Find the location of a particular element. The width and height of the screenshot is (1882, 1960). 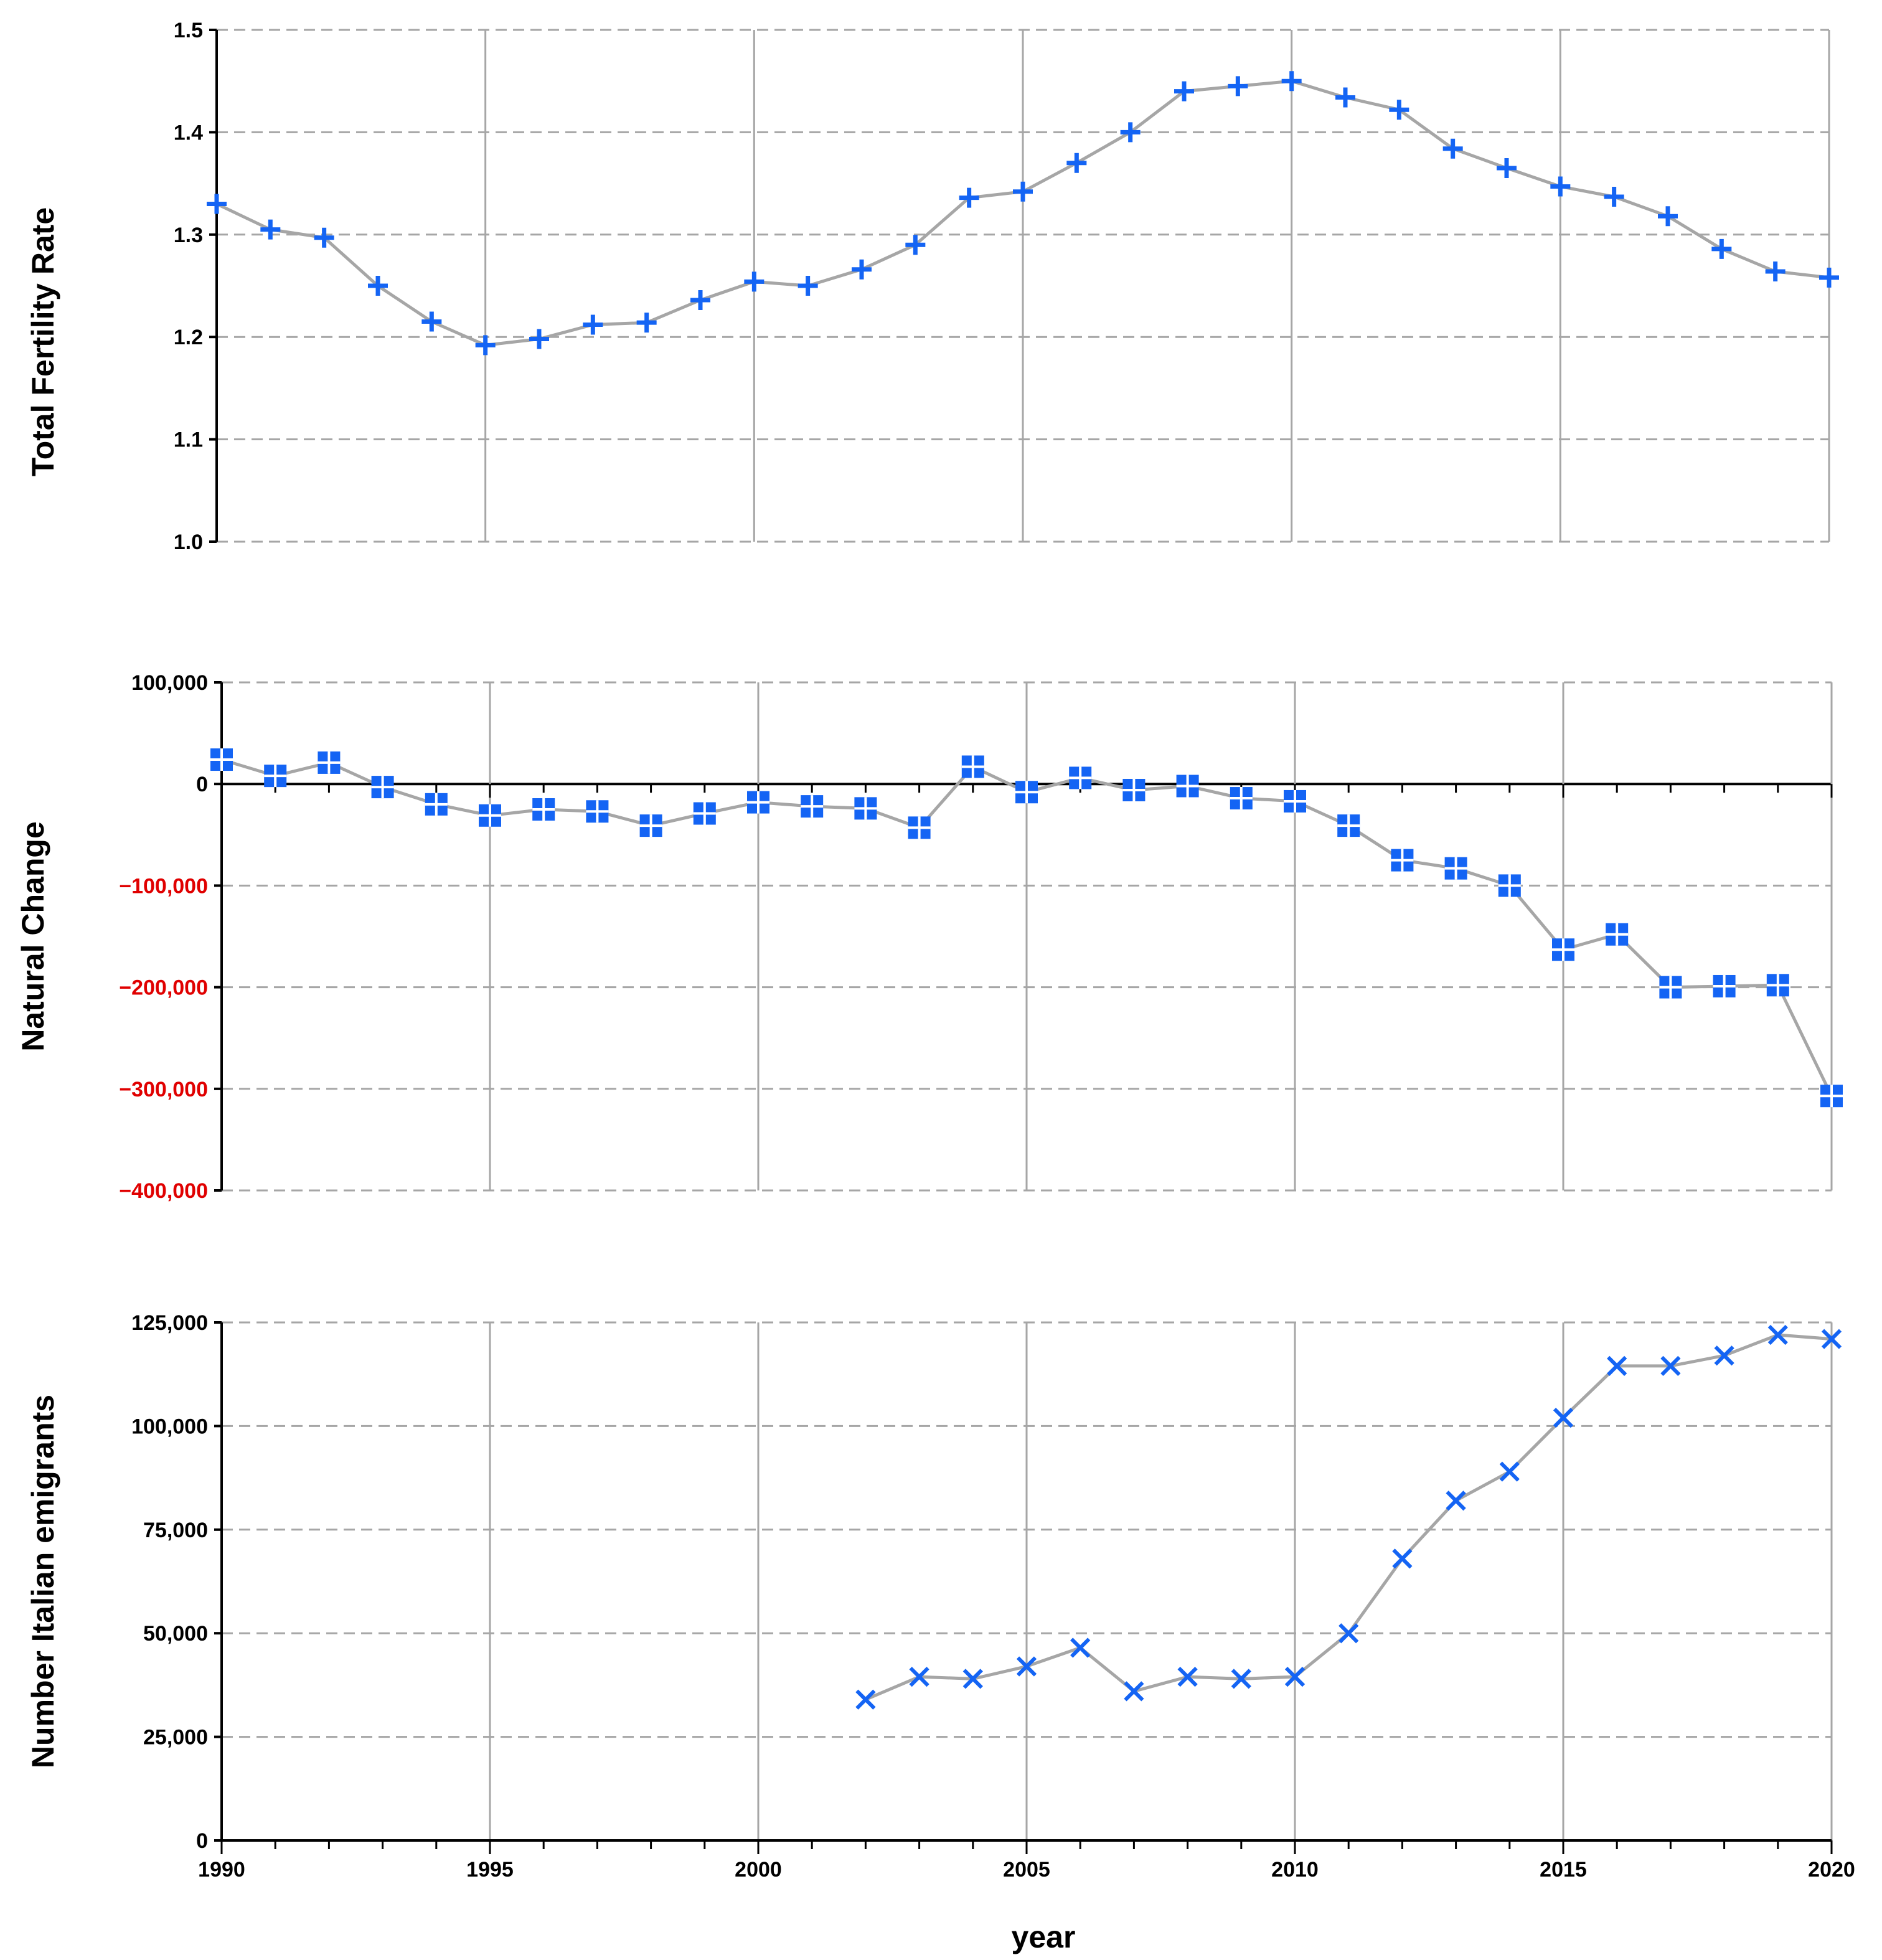

emigrants-x-tick-label: 1990 is located at coordinates (221, 1870).